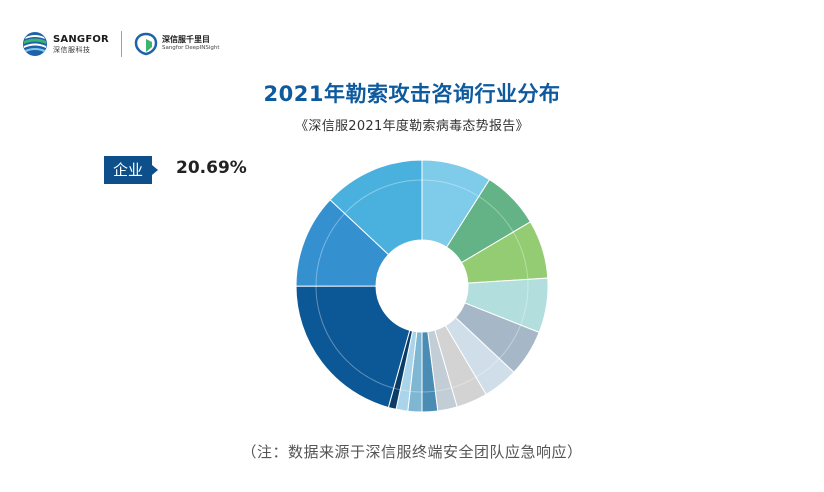 This screenshot has width=824, height=492. I want to click on footnote: （注：数据来源于深信服终端安全团队应急响应）, so click(412, 452).